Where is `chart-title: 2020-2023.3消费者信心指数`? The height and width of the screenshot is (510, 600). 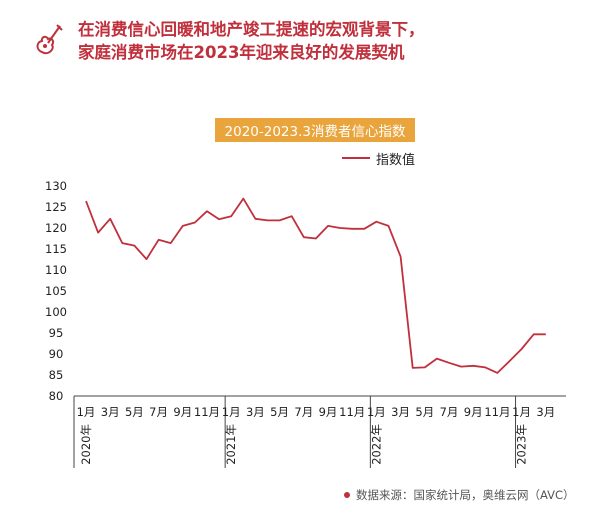 chart-title: 2020-2023.3消费者信心指数 is located at coordinates (315, 130).